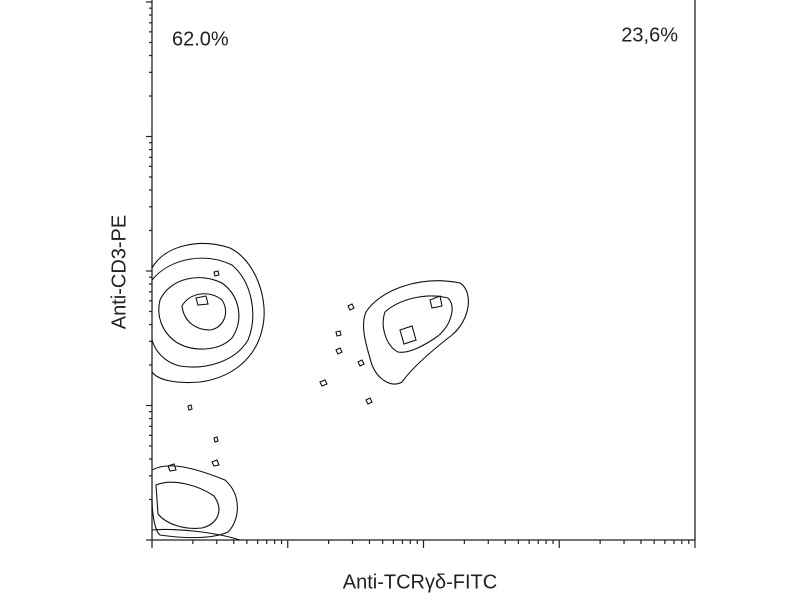  I want to click on y-axis-label: Anti-CD3-PE, so click(119, 272).